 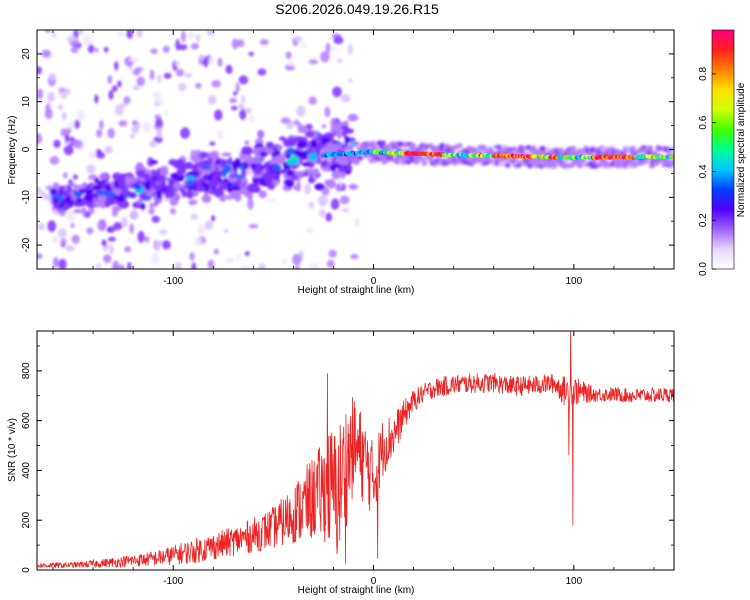 I want to click on y-tick-label: 800, so click(x=26, y=370).